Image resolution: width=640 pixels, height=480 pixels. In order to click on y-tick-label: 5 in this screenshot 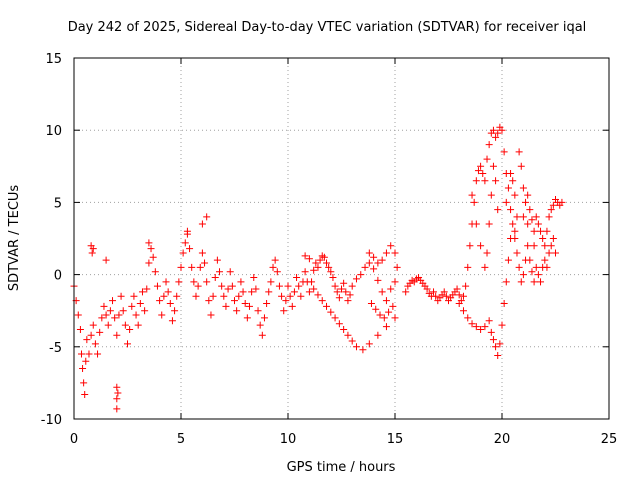, I will do `click(58, 203)`.